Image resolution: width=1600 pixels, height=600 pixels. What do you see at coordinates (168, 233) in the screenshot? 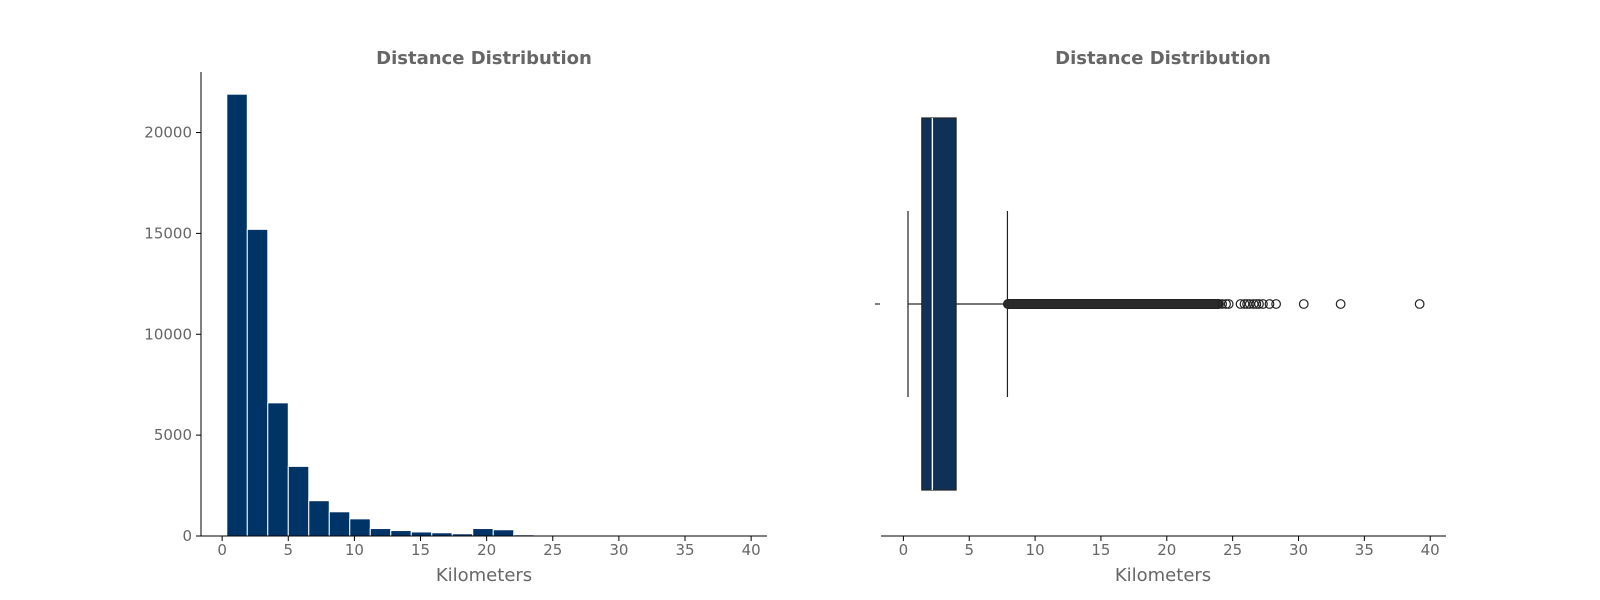
I see `histogram-y-tick-label: 15000` at bounding box center [168, 233].